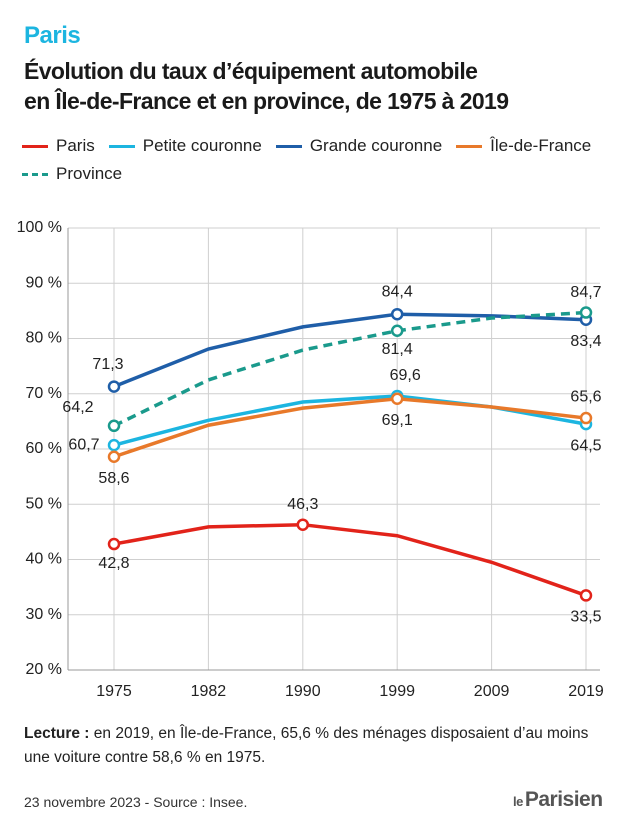 This screenshot has width=622, height=839. I want to click on y-tick-label: 30 %, so click(44, 614).